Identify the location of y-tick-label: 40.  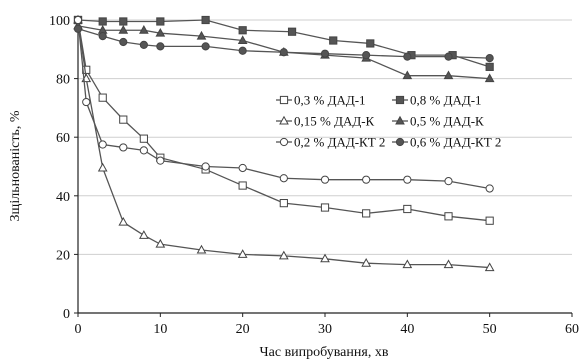
(63, 197).